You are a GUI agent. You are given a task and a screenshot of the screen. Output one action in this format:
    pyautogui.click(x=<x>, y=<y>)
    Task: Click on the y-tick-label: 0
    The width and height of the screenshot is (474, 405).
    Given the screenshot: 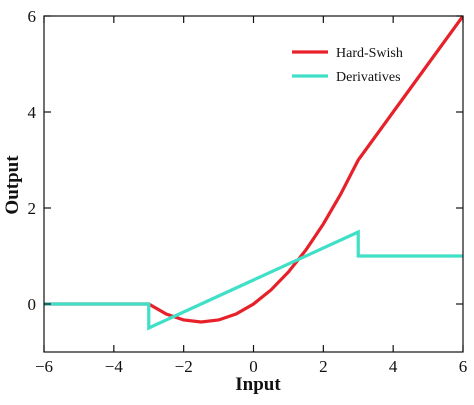 What is the action you would take?
    pyautogui.click(x=32, y=304)
    